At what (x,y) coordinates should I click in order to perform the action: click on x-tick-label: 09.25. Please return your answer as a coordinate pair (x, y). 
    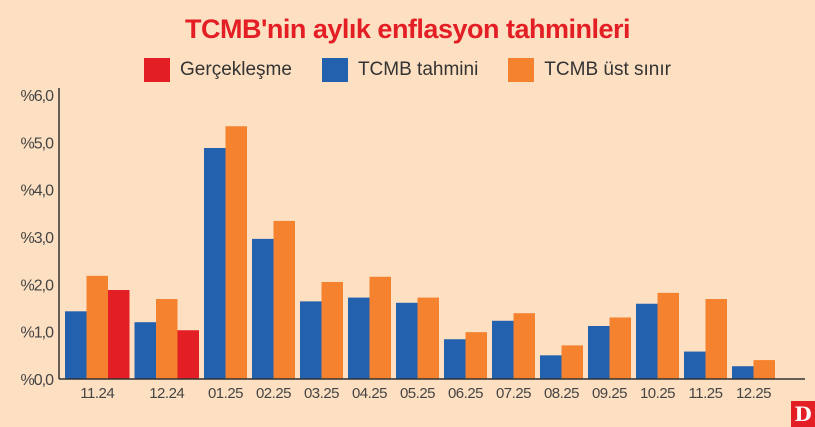
    Looking at the image, I should click on (609, 393).